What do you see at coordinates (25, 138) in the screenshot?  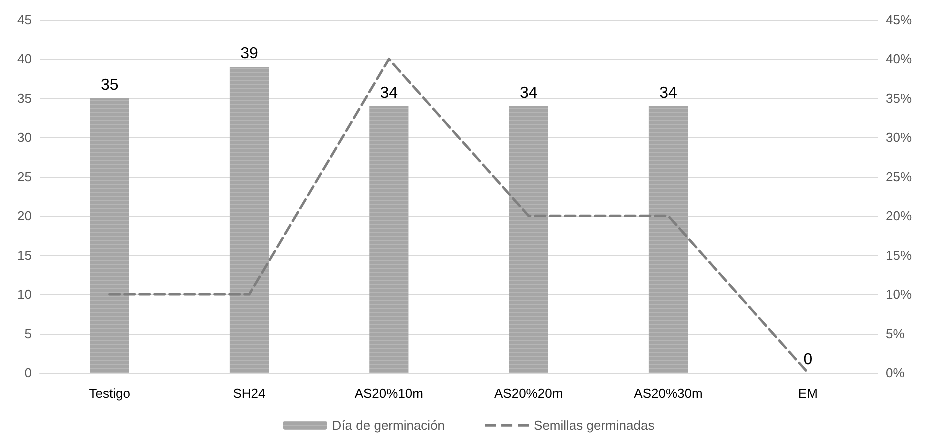 I see `y-tick-label: 30` at bounding box center [25, 138].